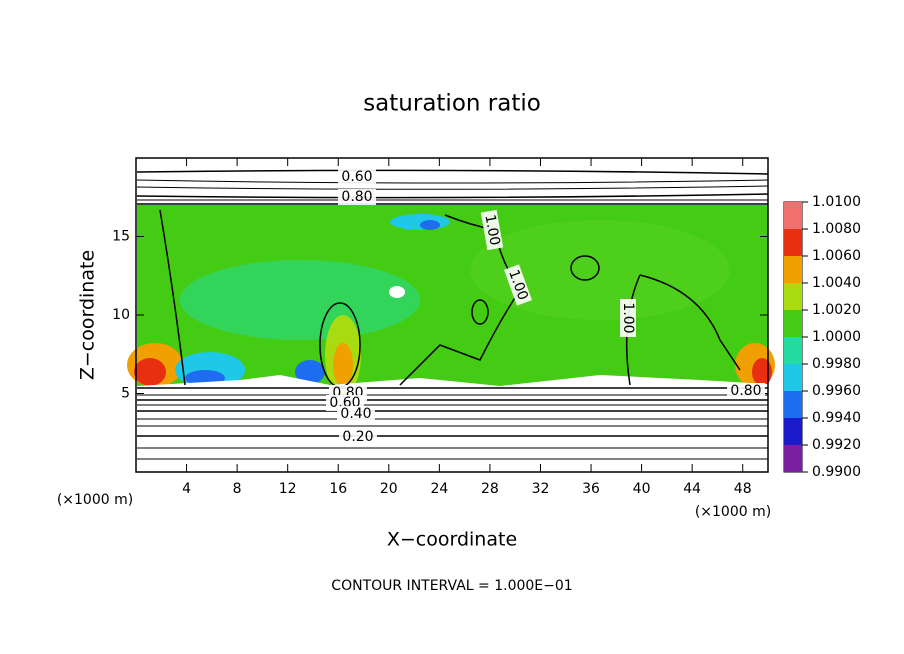  Describe the element at coordinates (237, 489) in the screenshot. I see `x-tick-label: 8` at that location.